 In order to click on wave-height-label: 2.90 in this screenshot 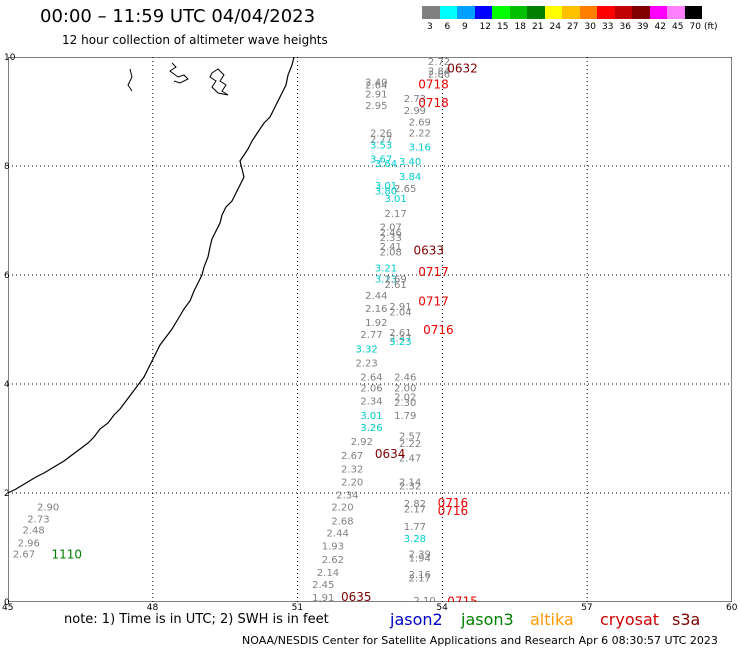, I will do `click(48, 507)`.